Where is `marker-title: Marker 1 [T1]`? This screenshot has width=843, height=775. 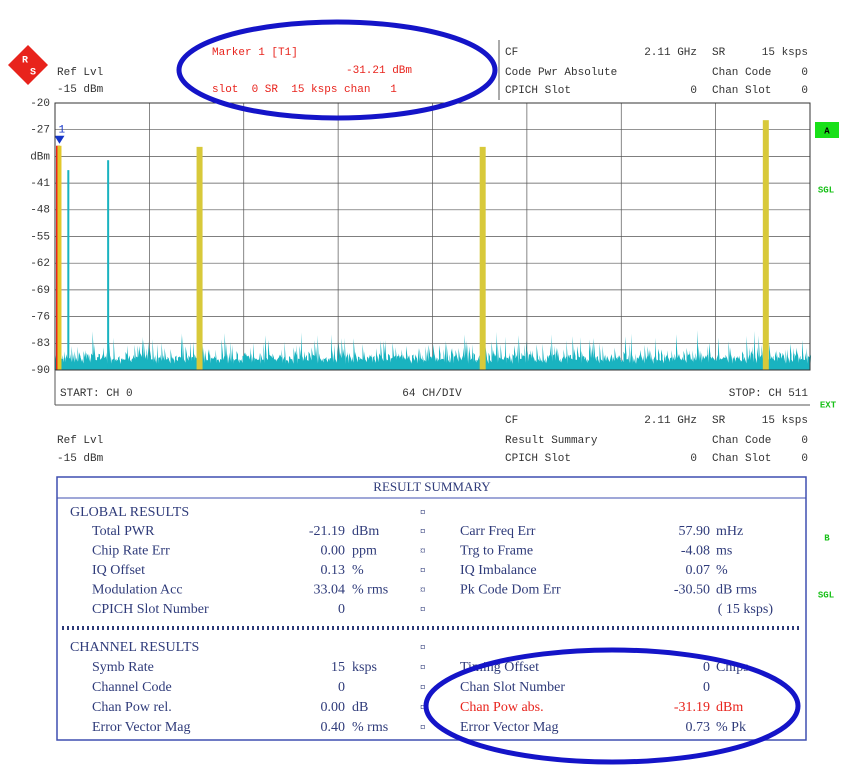
marker-title: Marker 1 [T1] is located at coordinates (255, 53).